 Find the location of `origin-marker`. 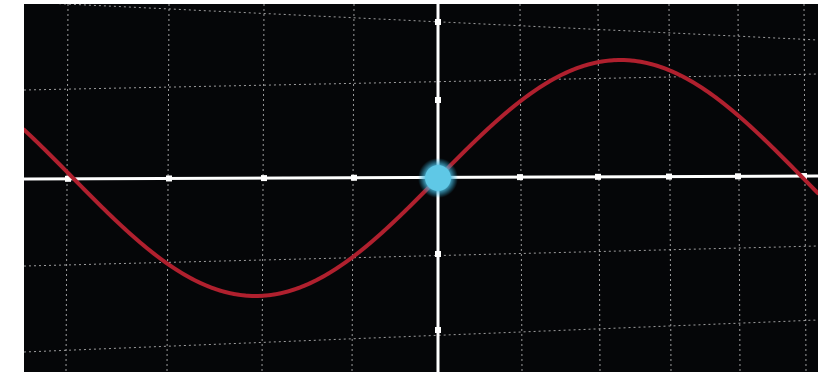

origin-marker is located at coordinates (438, 178).